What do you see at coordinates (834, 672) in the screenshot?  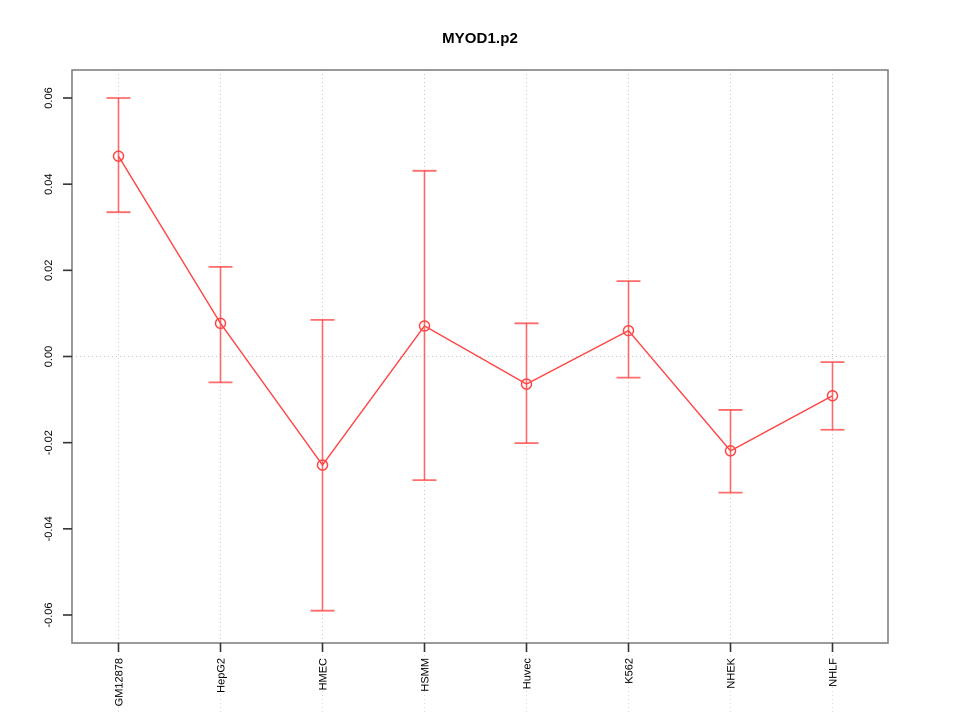 I see `x-category-label: NHLF` at bounding box center [834, 672].